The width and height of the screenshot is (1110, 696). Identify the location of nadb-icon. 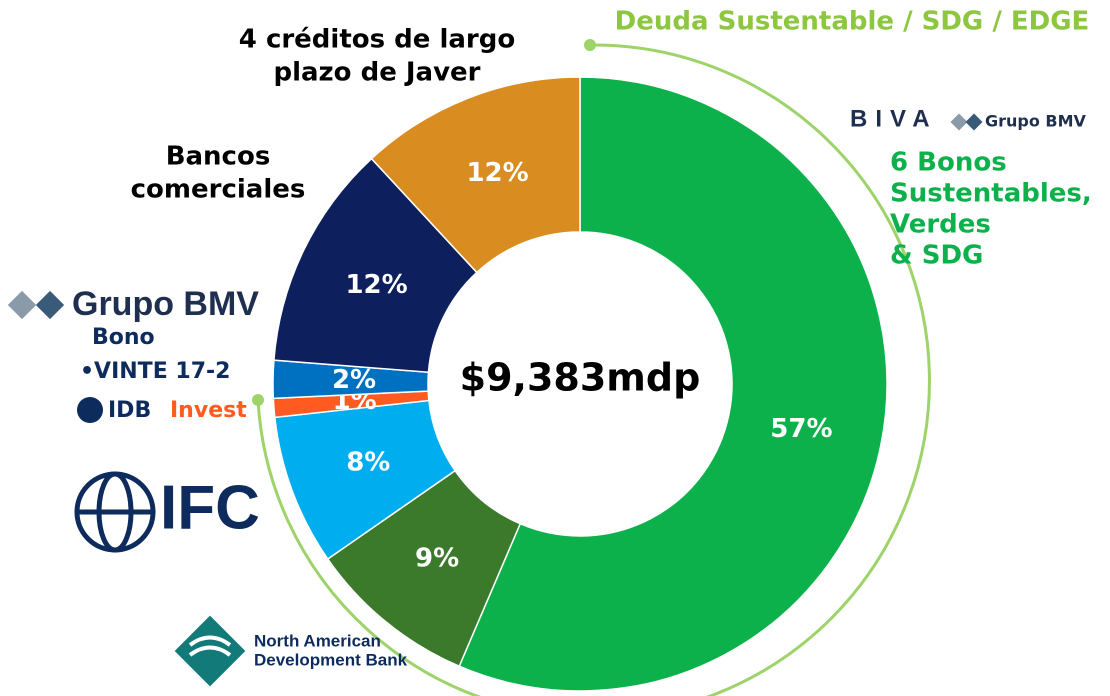
(210, 651).